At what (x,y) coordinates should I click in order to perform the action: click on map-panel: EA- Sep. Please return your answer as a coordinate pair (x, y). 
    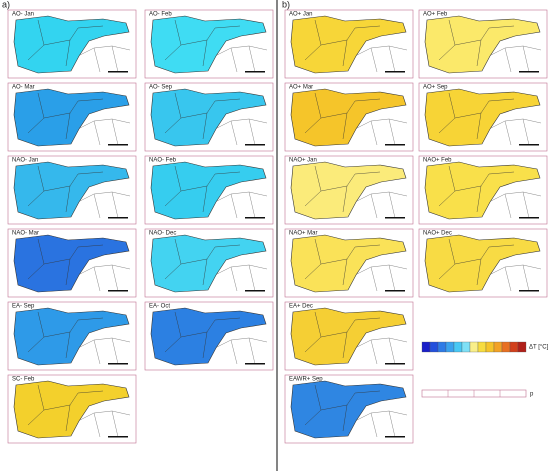
    Looking at the image, I should click on (72, 336).